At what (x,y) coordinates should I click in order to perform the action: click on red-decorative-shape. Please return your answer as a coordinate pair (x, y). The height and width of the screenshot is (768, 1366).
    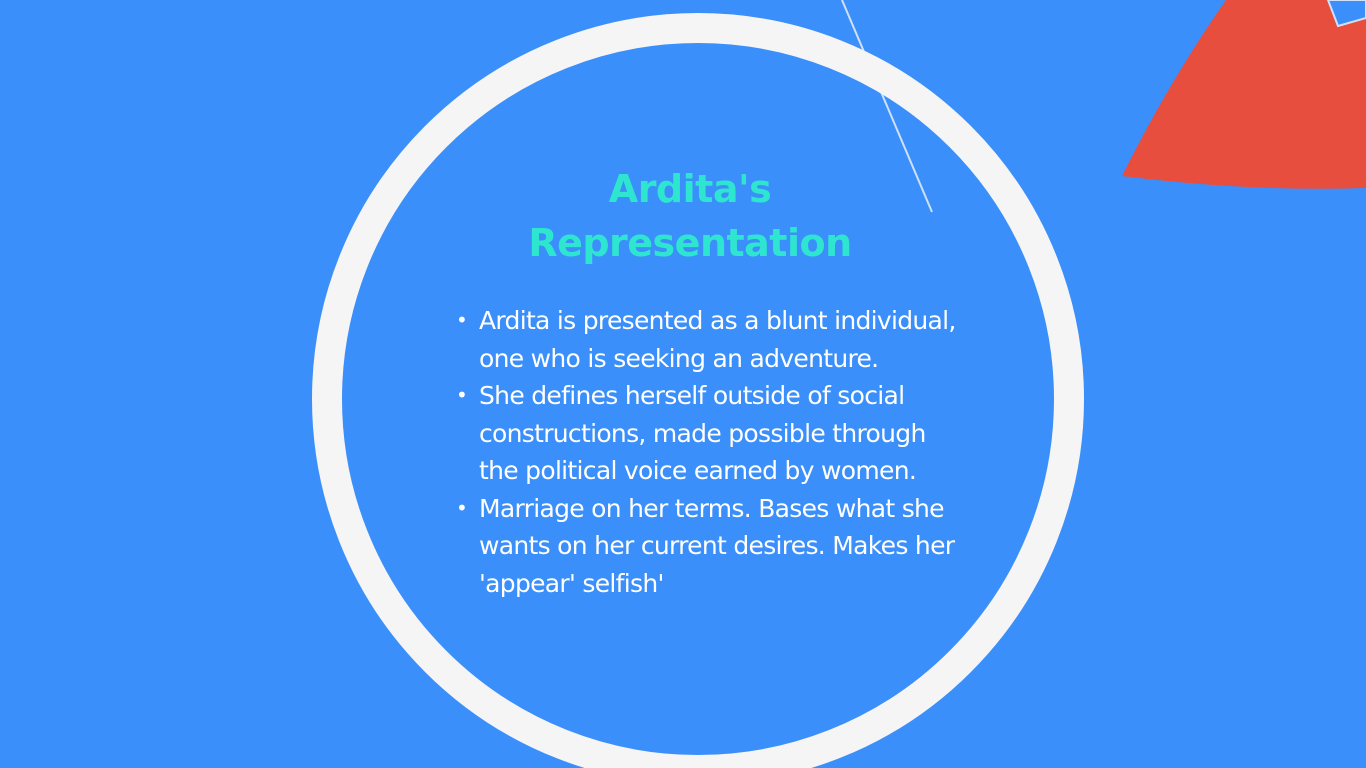
    Looking at the image, I should click on (1244, 94).